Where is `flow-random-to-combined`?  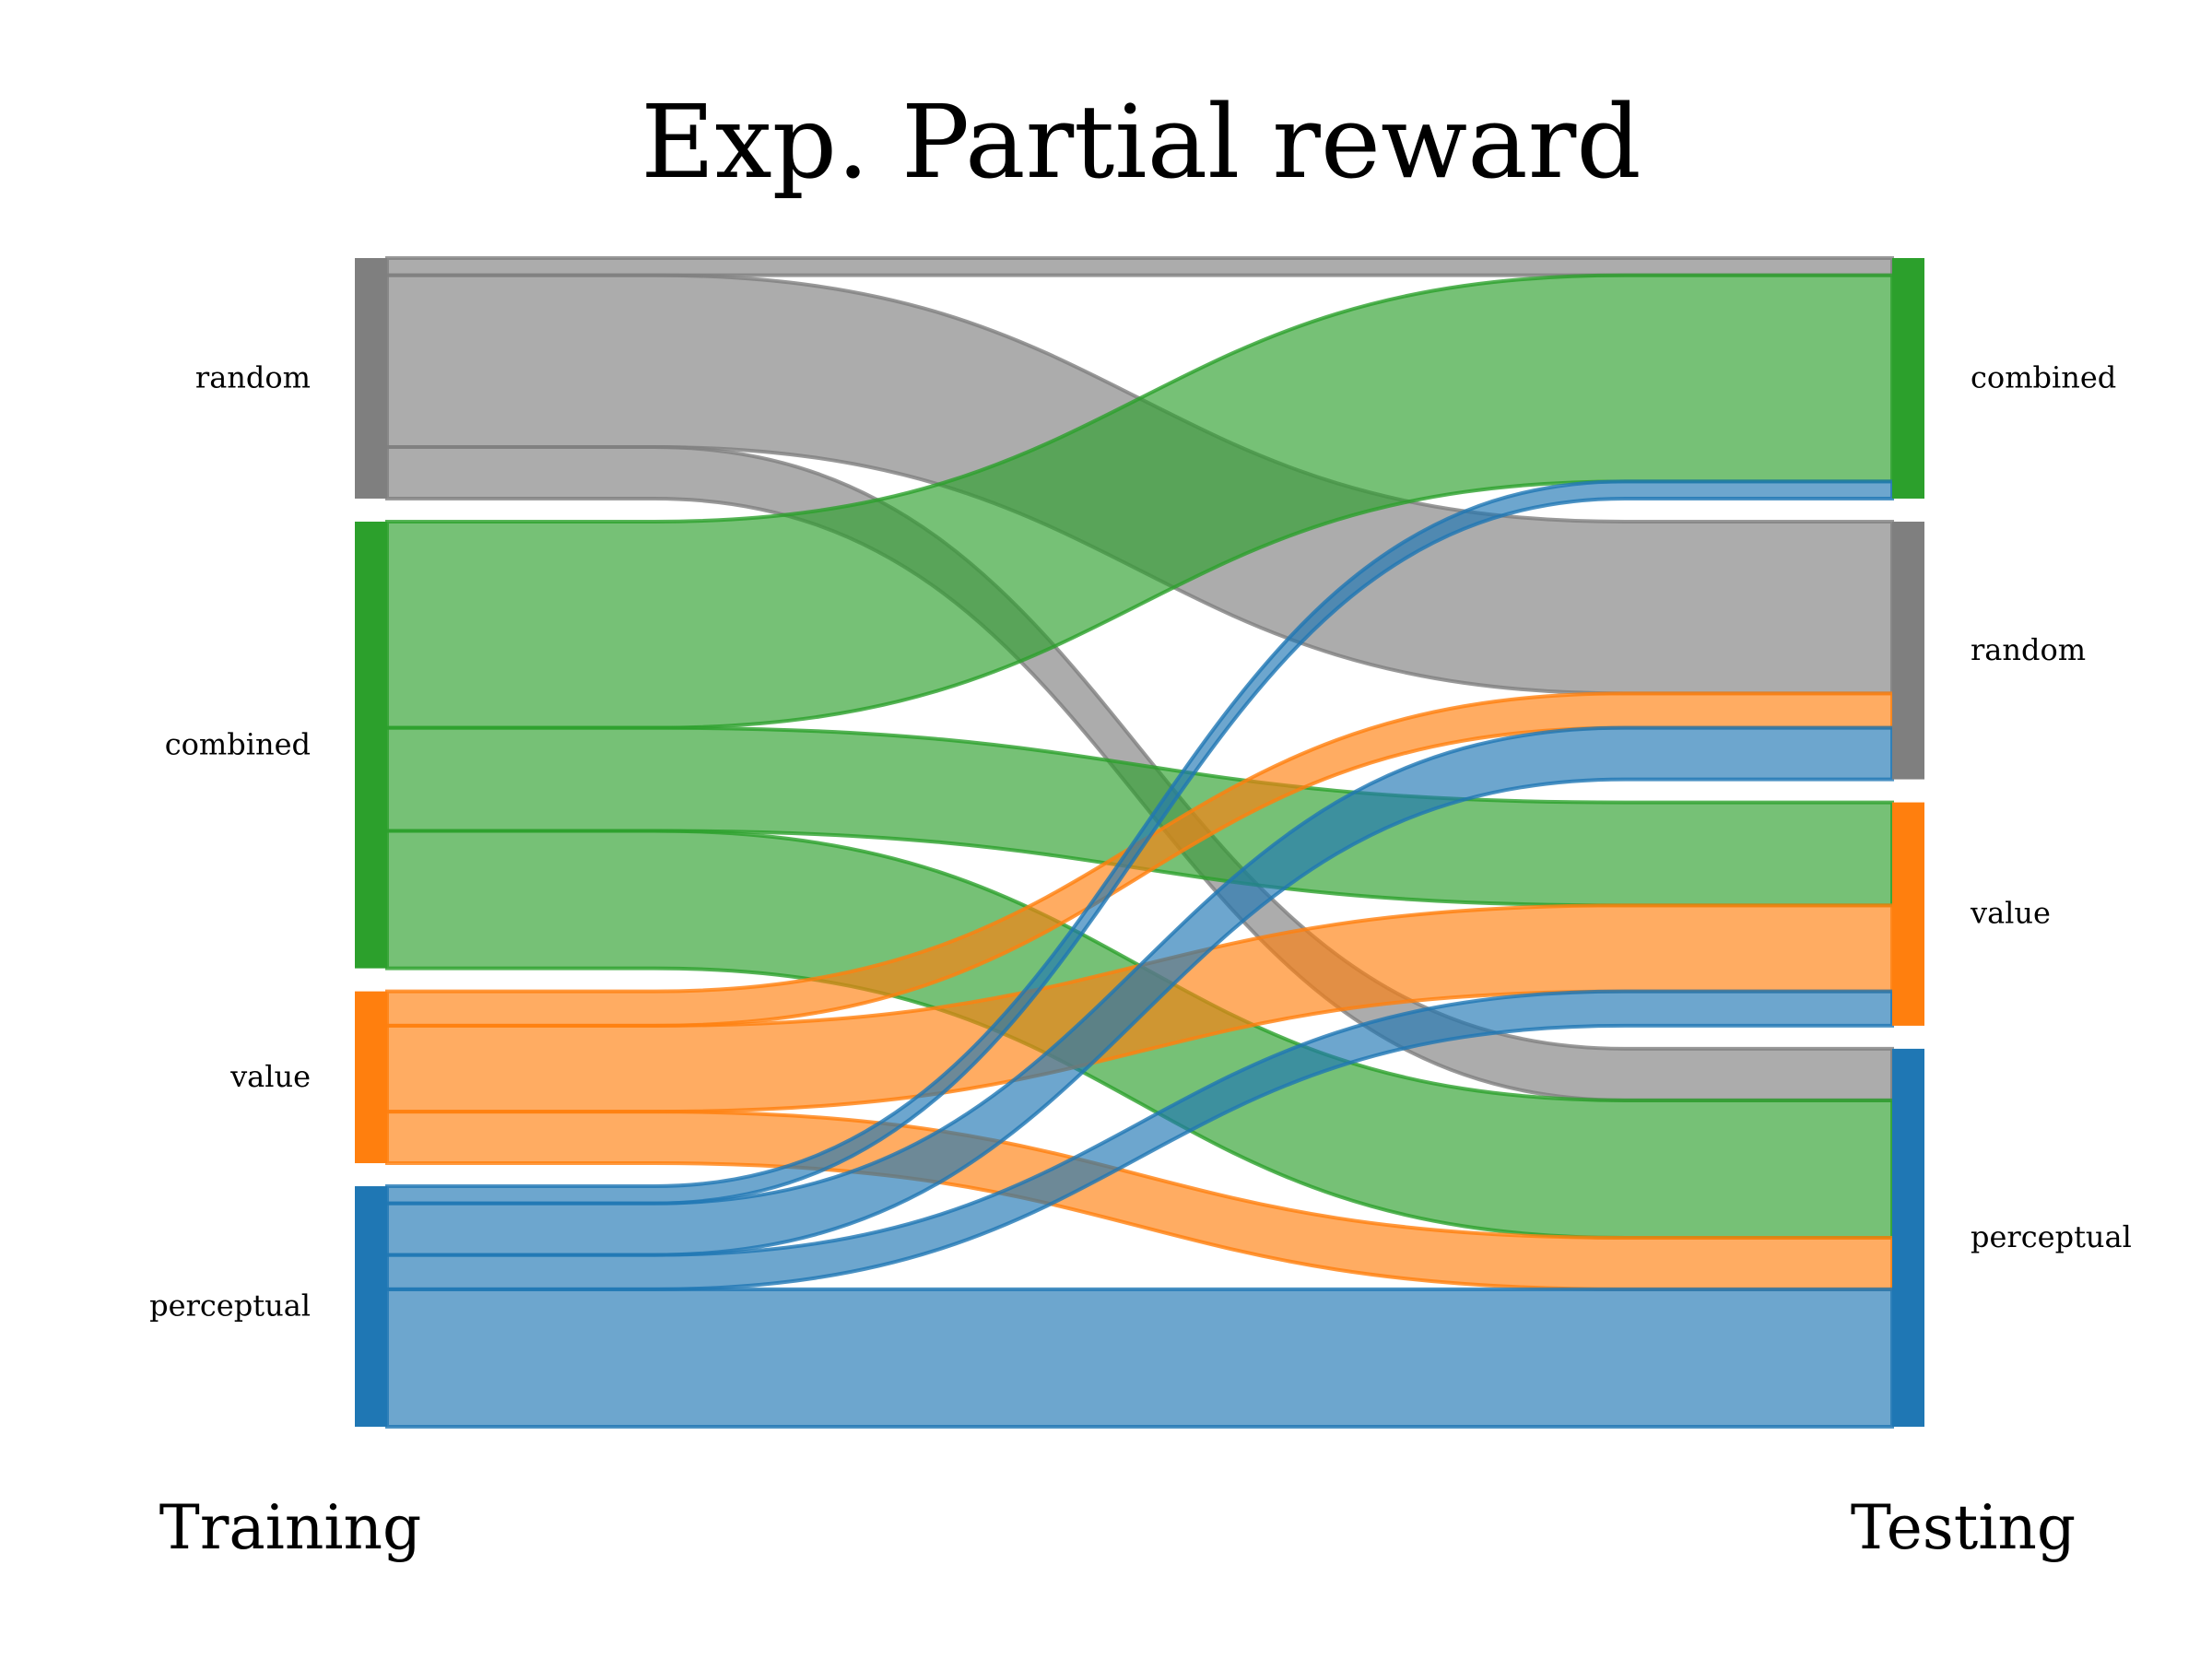
flow-random-to-combined is located at coordinates (1139, 266).